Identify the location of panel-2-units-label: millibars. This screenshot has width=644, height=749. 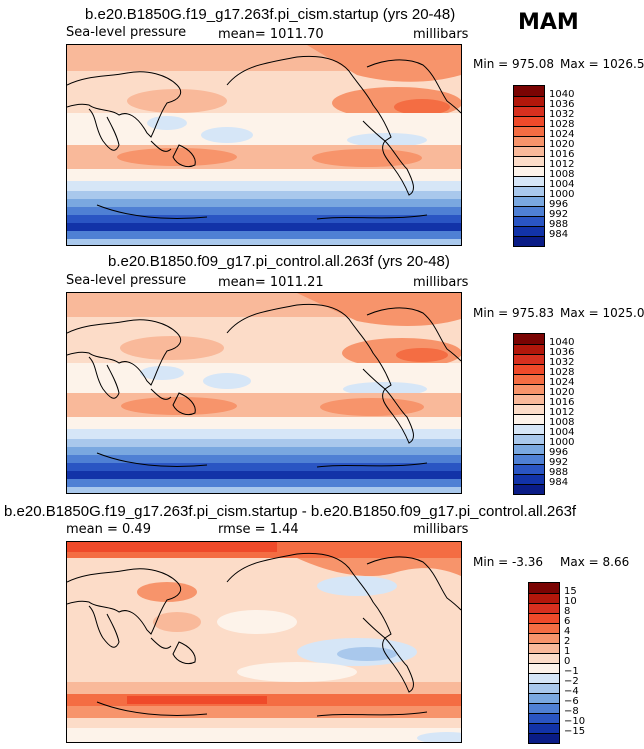
(441, 282).